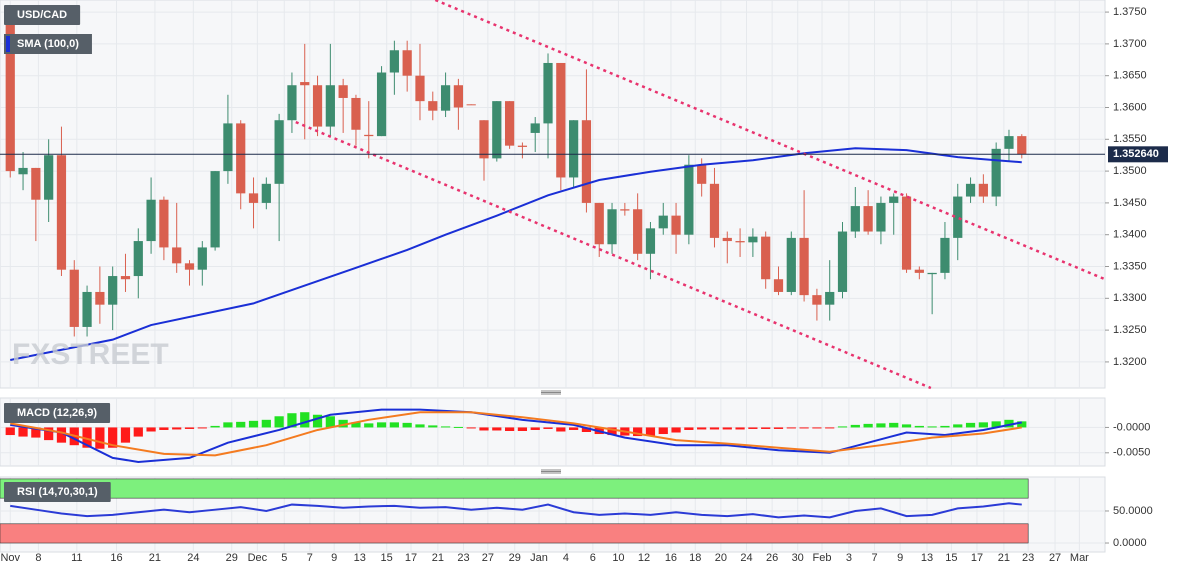  What do you see at coordinates (1130, 543) in the screenshot?
I see `y-tick-label: 0.0000` at bounding box center [1130, 543].